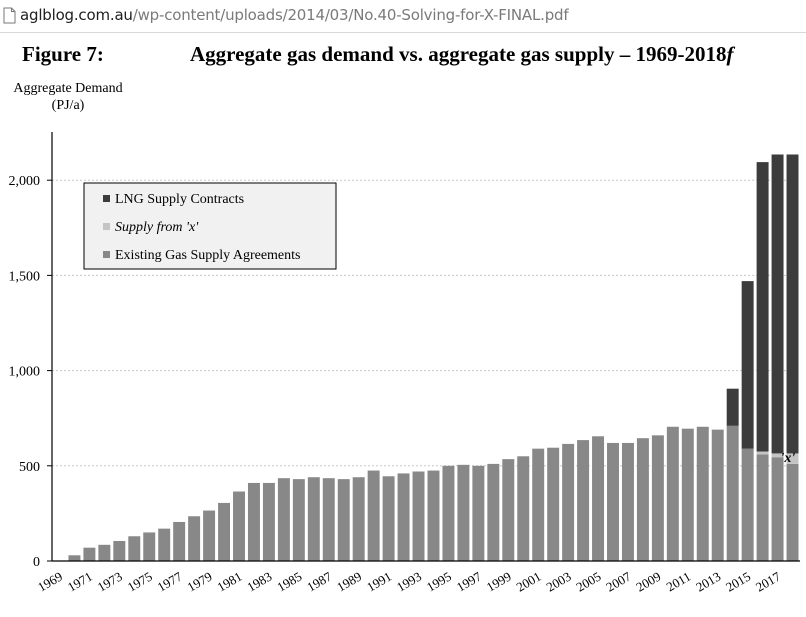  I want to click on x-tick-label: 1975, so click(140, 582).